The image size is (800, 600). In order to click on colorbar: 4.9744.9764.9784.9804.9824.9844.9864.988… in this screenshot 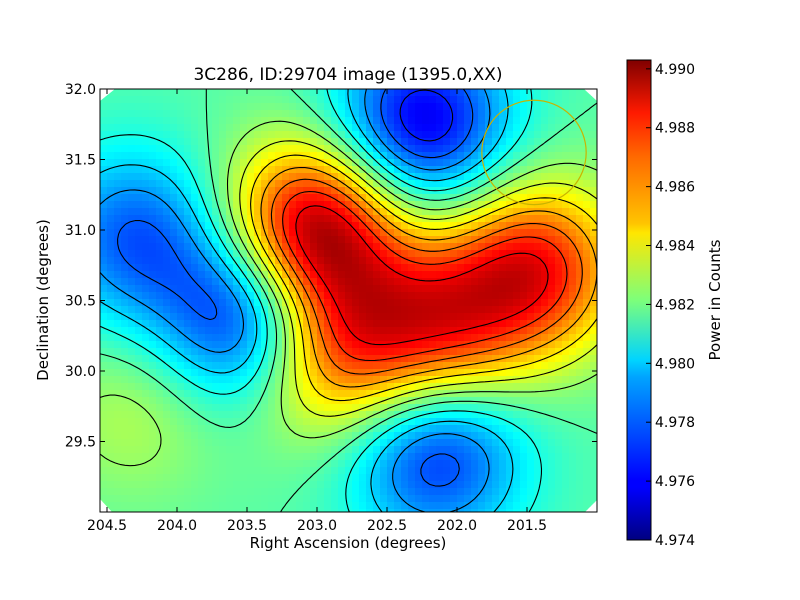, I will do `click(675, 304)`.